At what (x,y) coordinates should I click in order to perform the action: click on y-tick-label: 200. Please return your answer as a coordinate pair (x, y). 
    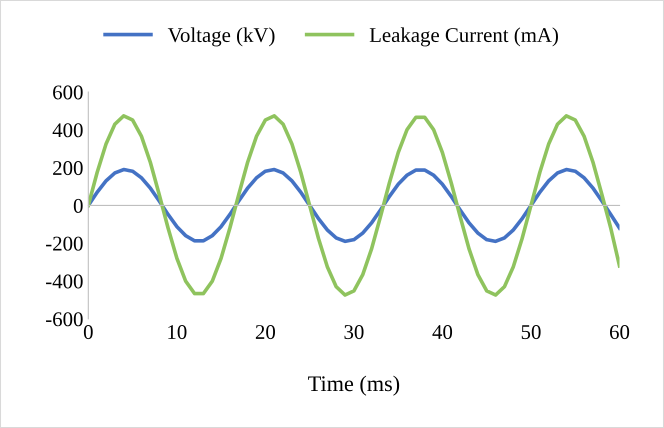
    Looking at the image, I should click on (68, 168).